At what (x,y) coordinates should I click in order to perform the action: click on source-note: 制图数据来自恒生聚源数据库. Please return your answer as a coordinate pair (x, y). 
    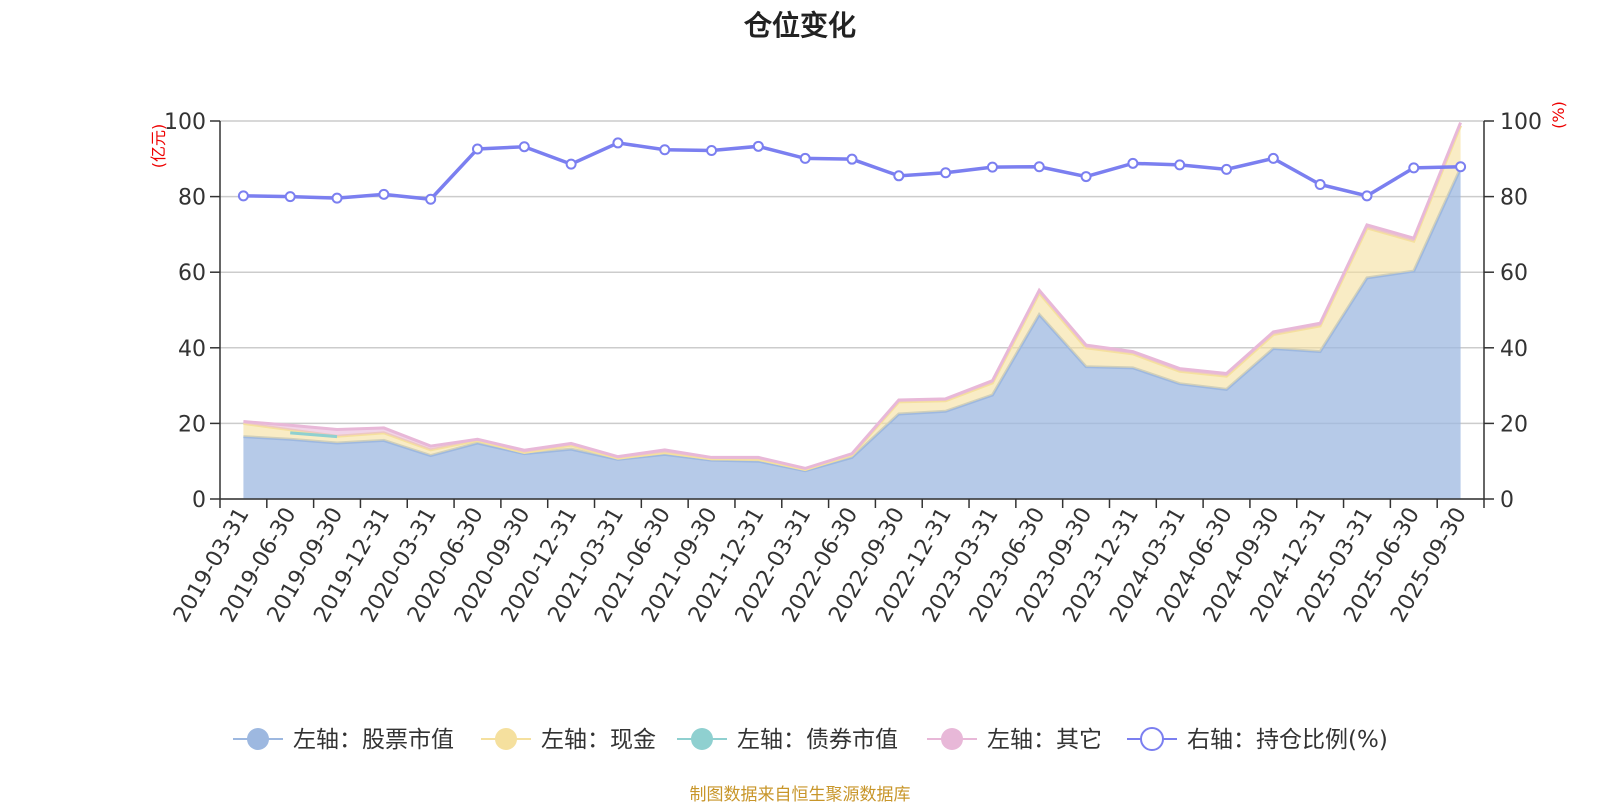
    Looking at the image, I should click on (800, 795).